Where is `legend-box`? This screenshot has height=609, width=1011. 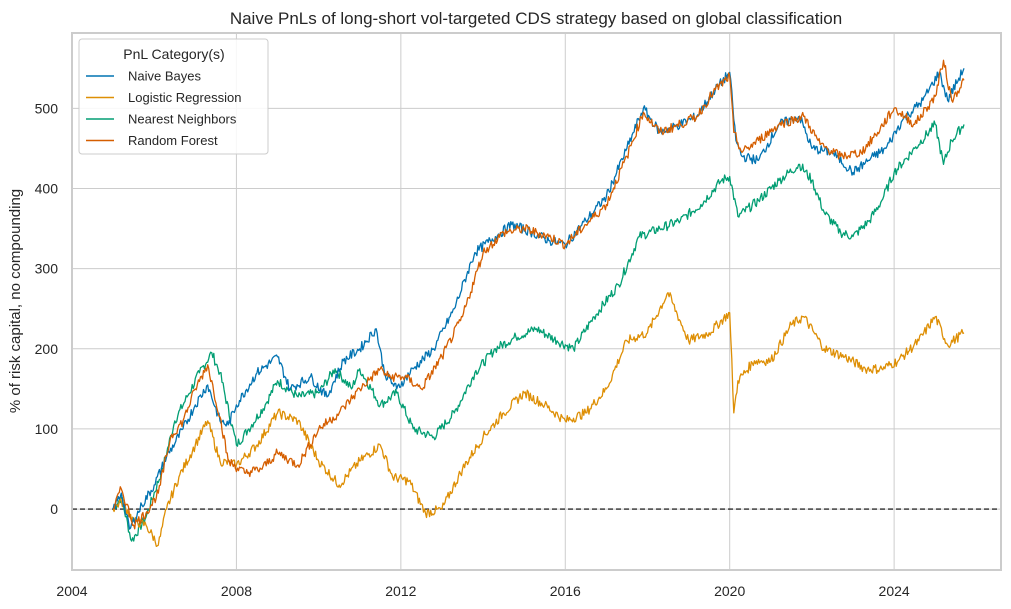 legend-box is located at coordinates (173, 96).